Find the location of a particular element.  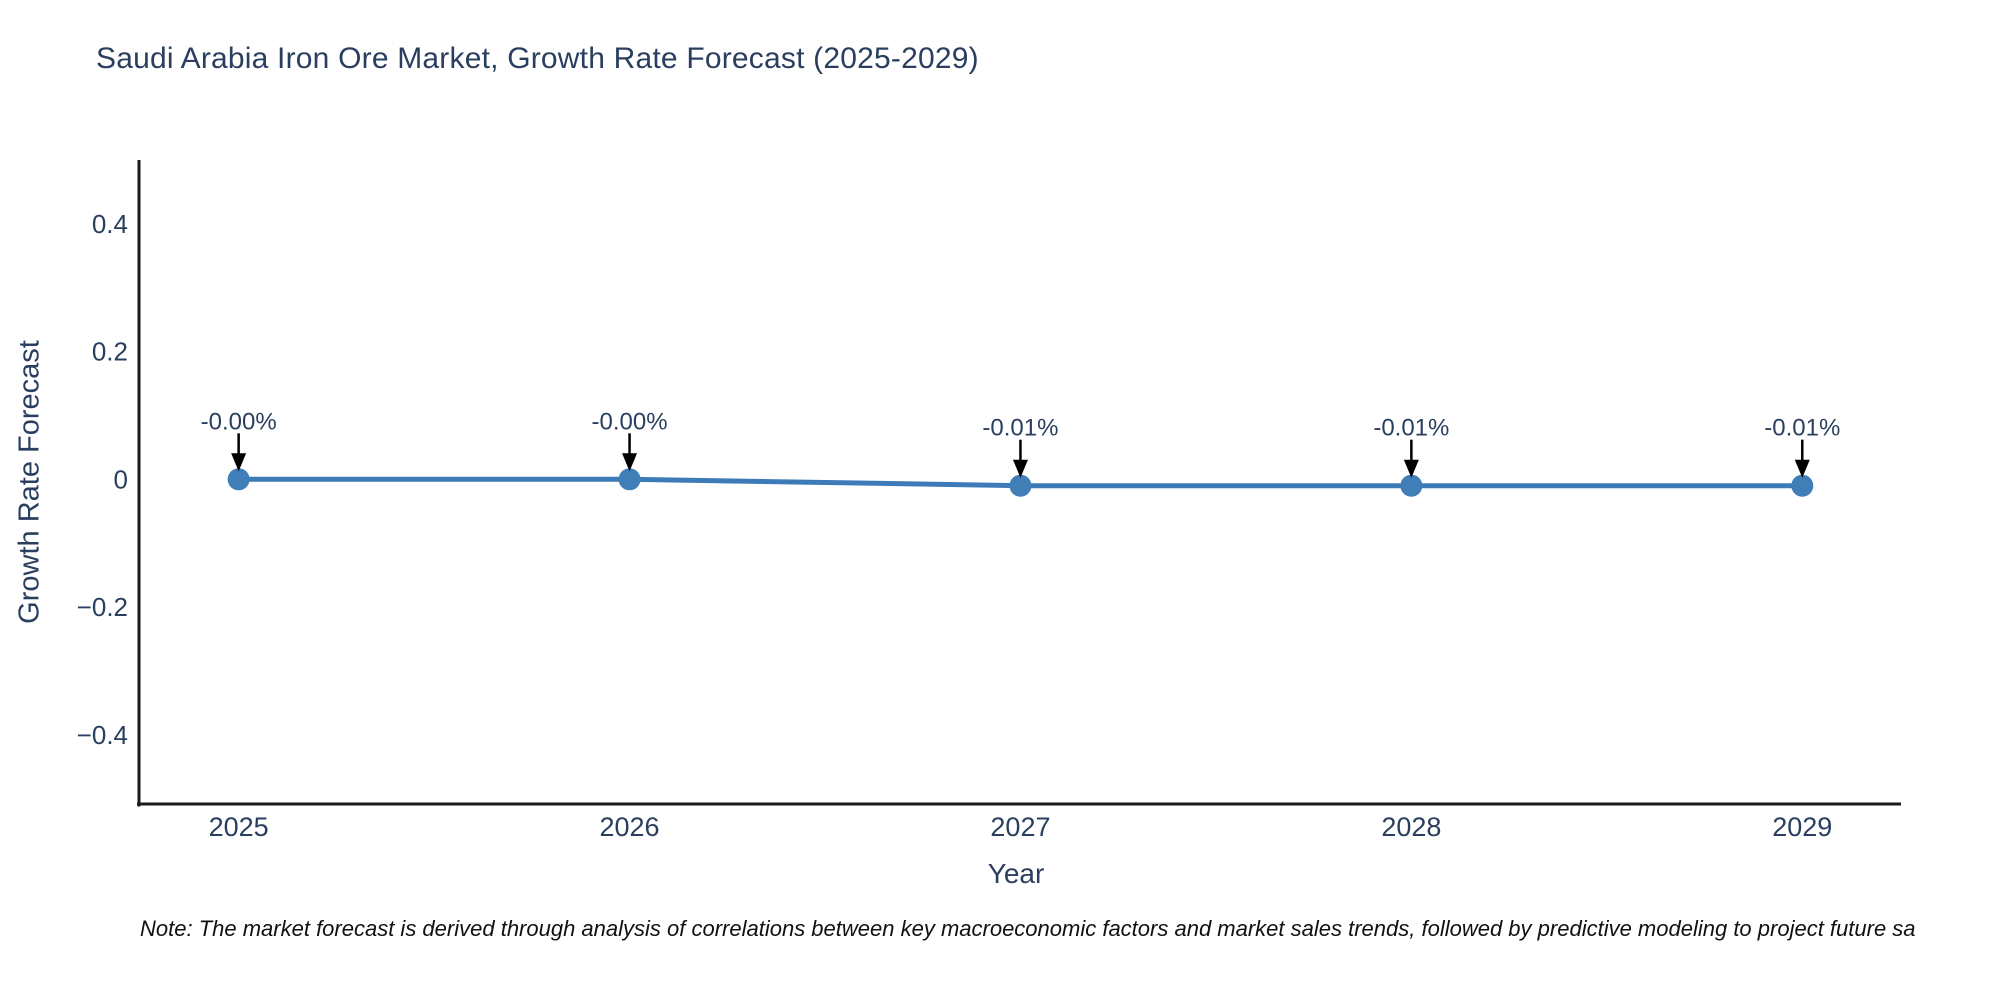

x-tick-label: 2027 is located at coordinates (1020, 827).